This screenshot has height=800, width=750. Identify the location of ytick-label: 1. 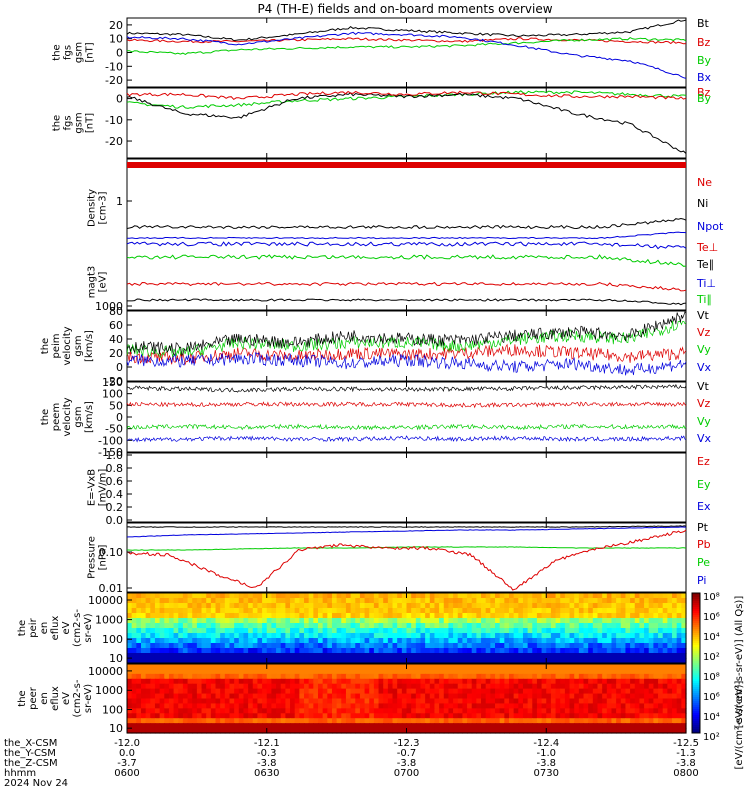
(119, 201).